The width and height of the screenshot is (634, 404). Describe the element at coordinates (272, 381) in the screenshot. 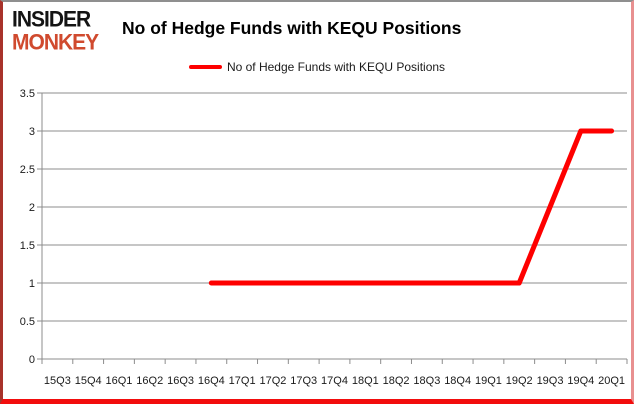

I see `x-tick-label: 17Q2` at that location.